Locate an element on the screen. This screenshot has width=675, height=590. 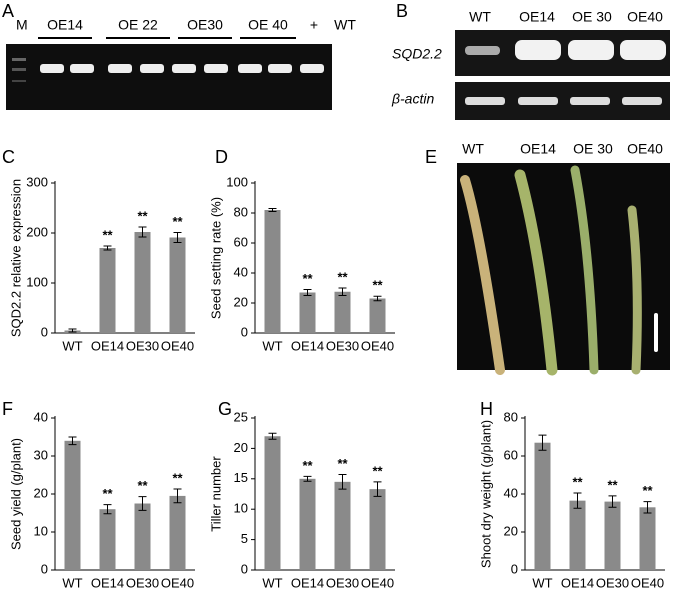
y-axis-label: Seed yield (g/plant) is located at coordinates (15, 494).